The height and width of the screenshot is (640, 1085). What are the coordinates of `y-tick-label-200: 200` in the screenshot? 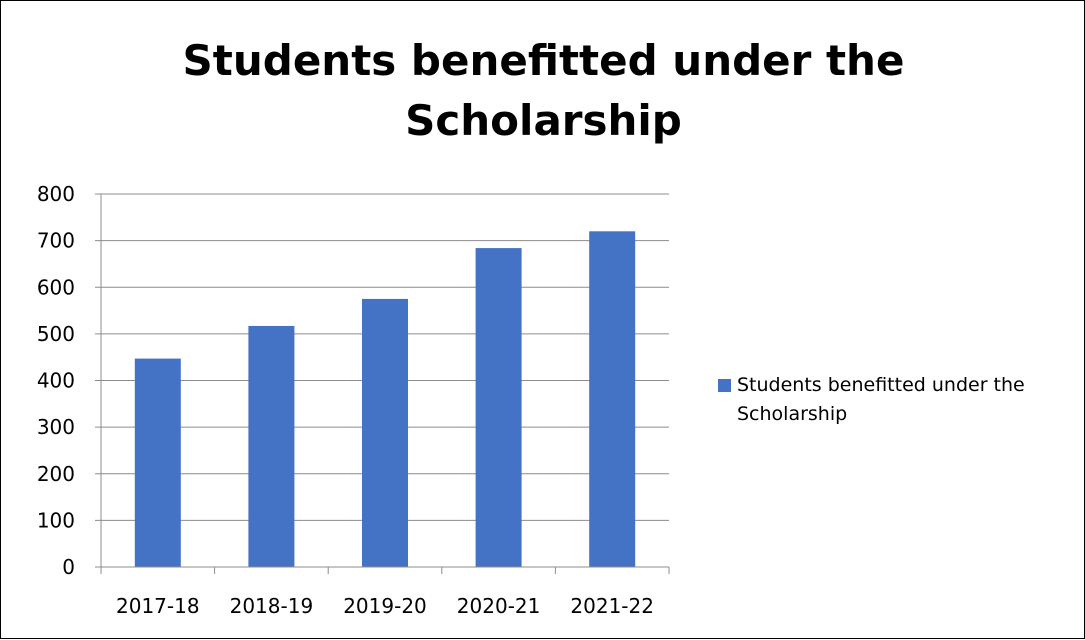 It's located at (56, 474).